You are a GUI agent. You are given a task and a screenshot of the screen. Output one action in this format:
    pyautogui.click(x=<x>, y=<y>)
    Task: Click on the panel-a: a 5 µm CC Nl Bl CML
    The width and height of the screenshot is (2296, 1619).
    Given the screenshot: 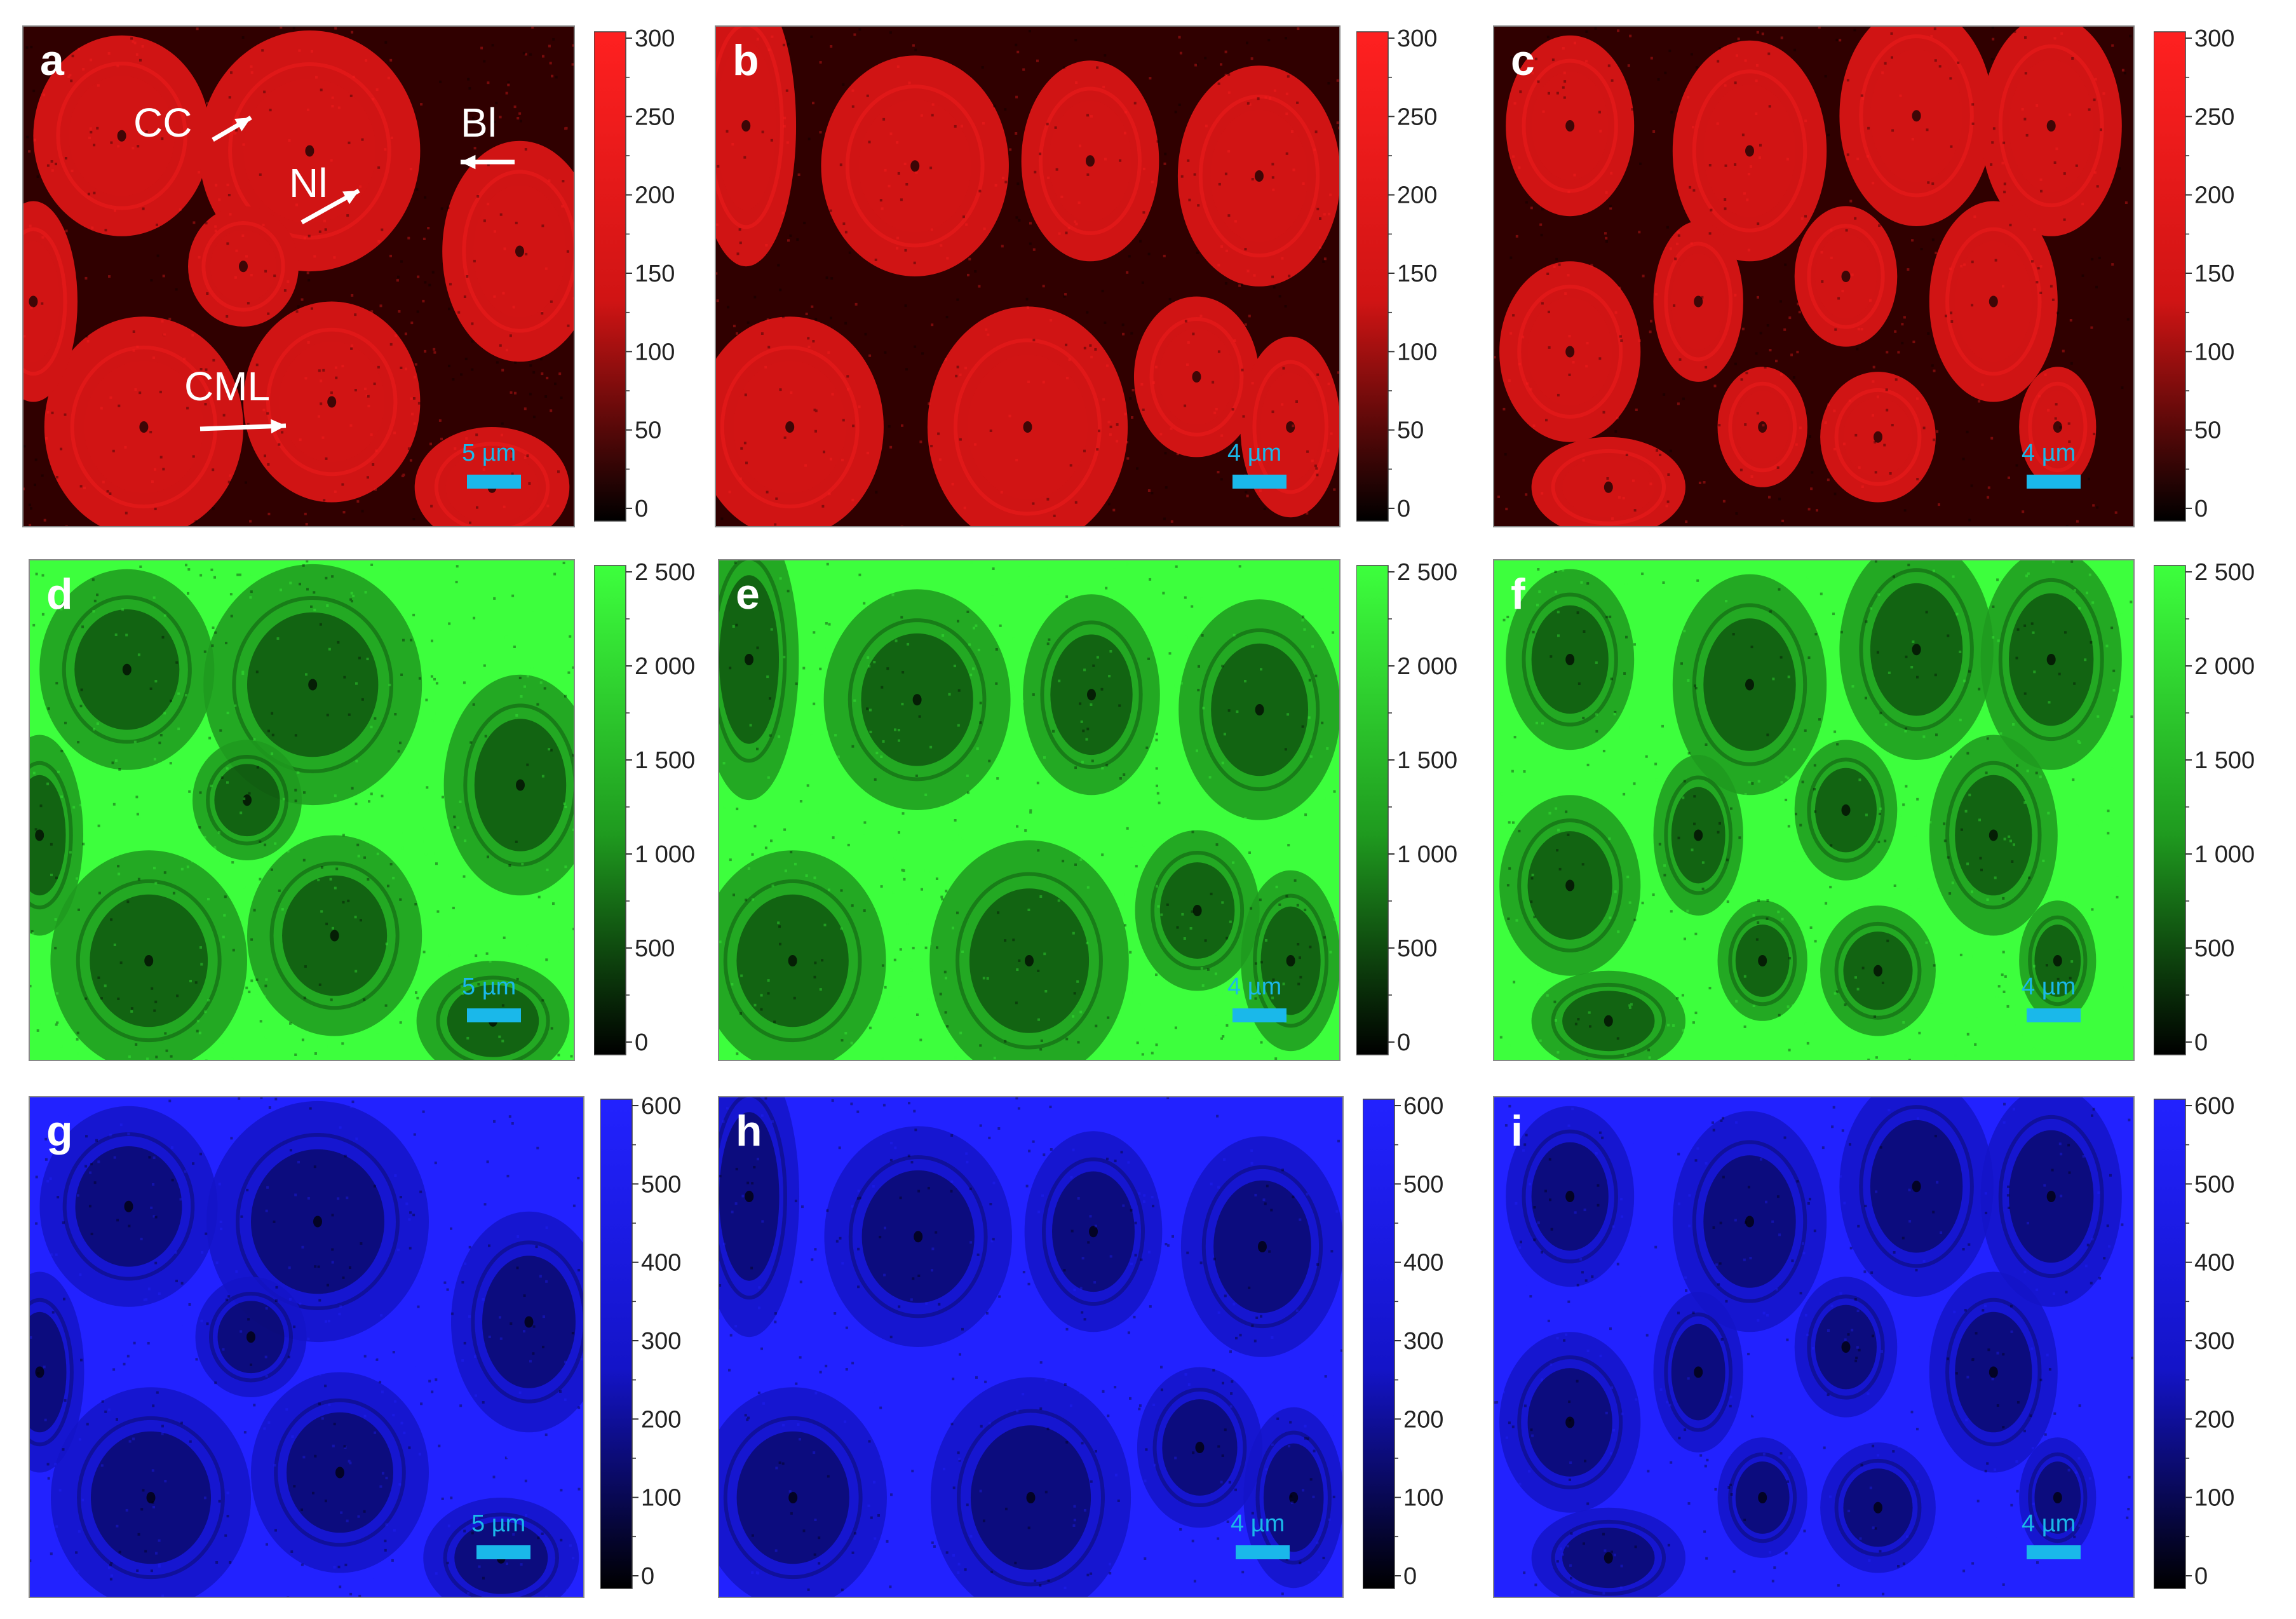 What is the action you would take?
    pyautogui.click(x=298, y=287)
    